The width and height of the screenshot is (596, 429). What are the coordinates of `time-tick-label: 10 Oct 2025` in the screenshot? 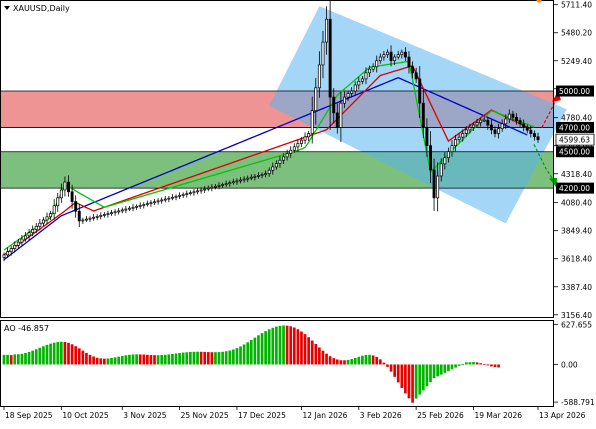 It's located at (85, 415).